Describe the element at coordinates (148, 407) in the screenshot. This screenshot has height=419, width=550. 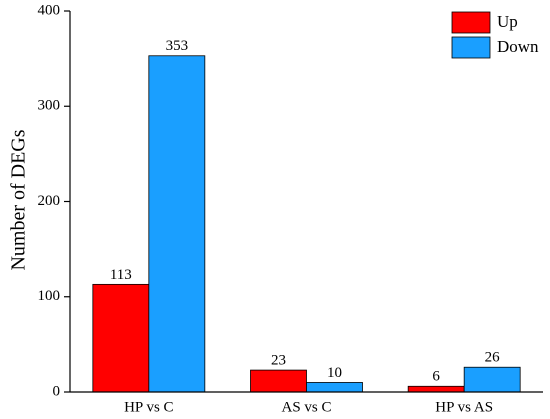
I see `x-tick-label: HP vs C` at that location.